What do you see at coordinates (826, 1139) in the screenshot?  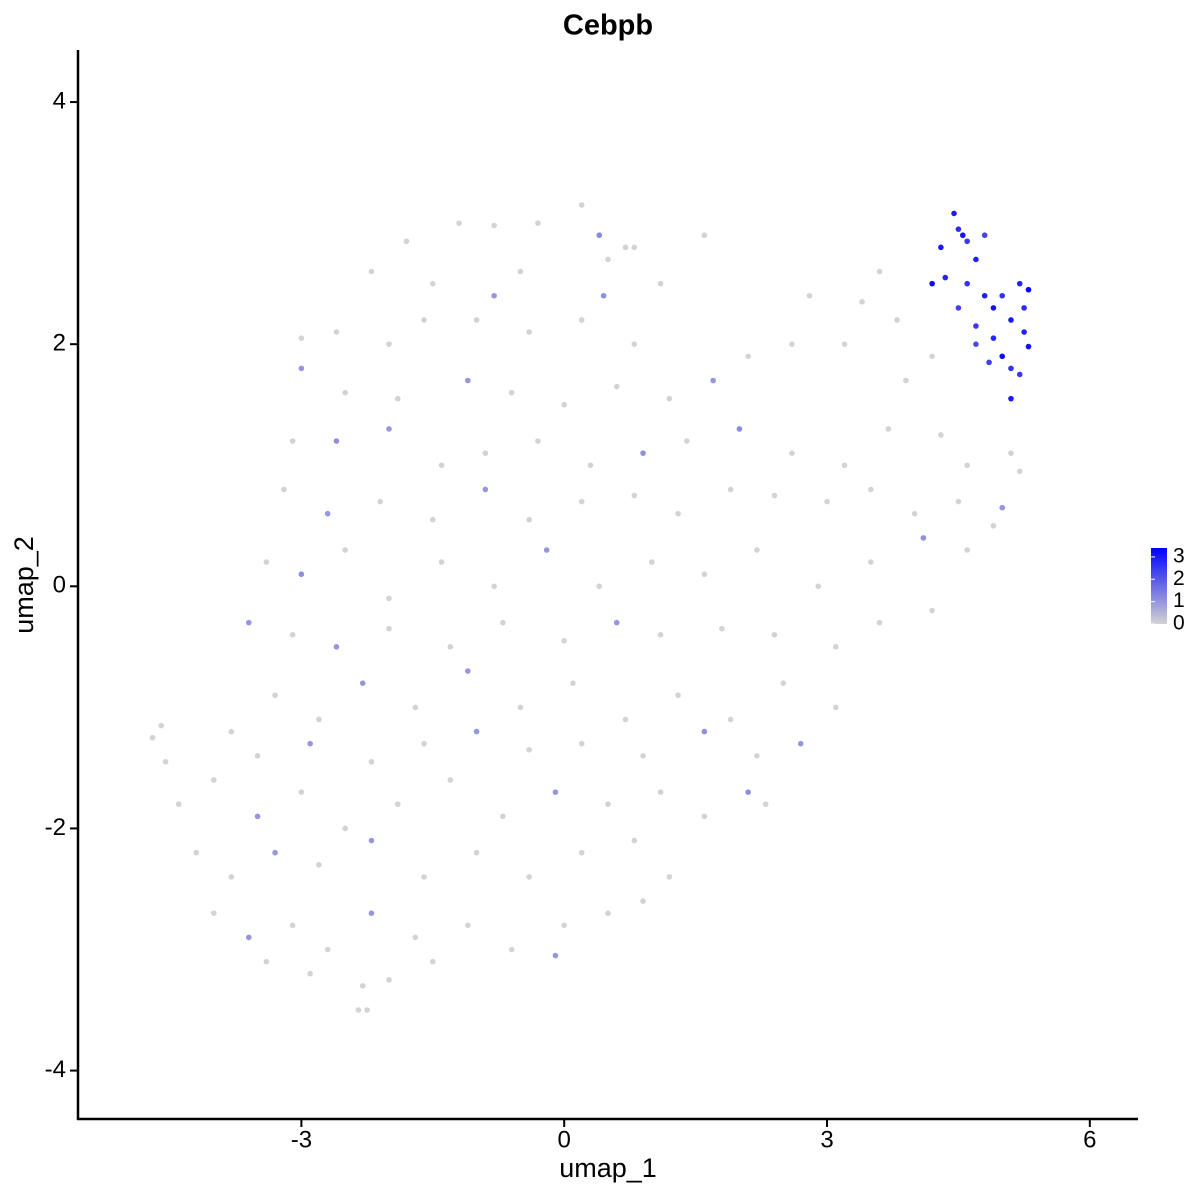 I see `x-tick-label: 3` at bounding box center [826, 1139].